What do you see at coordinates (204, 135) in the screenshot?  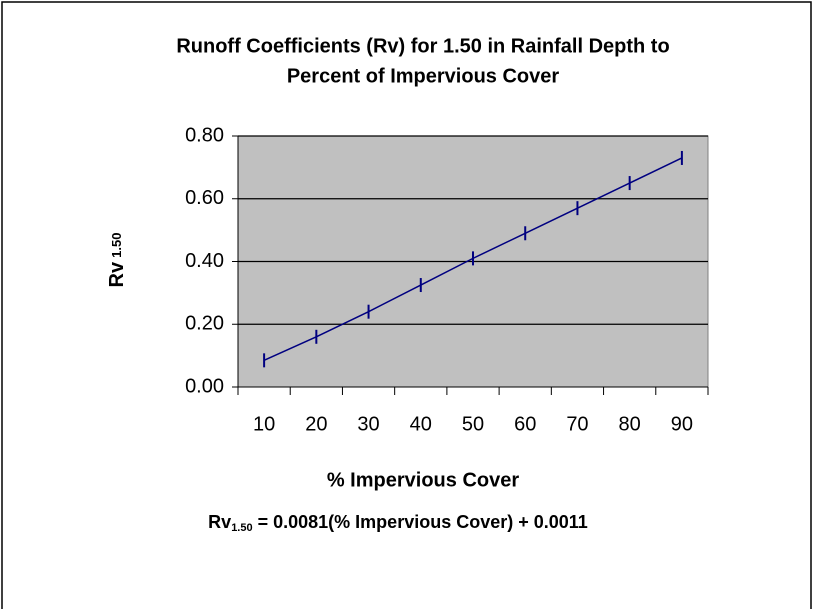 I see `y-tick-label: 0.80` at bounding box center [204, 135].